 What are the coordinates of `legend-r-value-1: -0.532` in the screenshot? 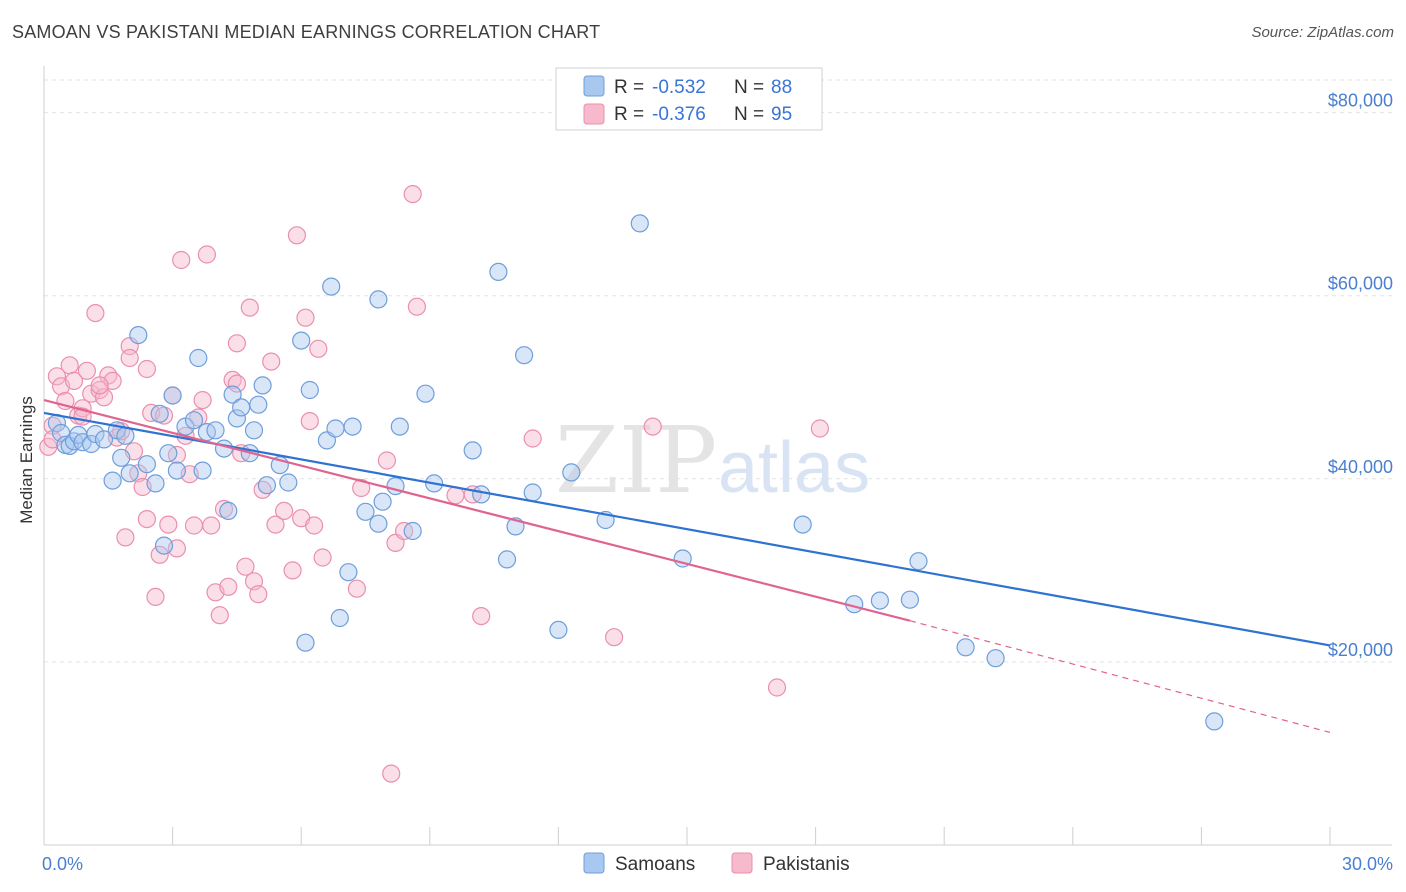 It's located at (679, 87).